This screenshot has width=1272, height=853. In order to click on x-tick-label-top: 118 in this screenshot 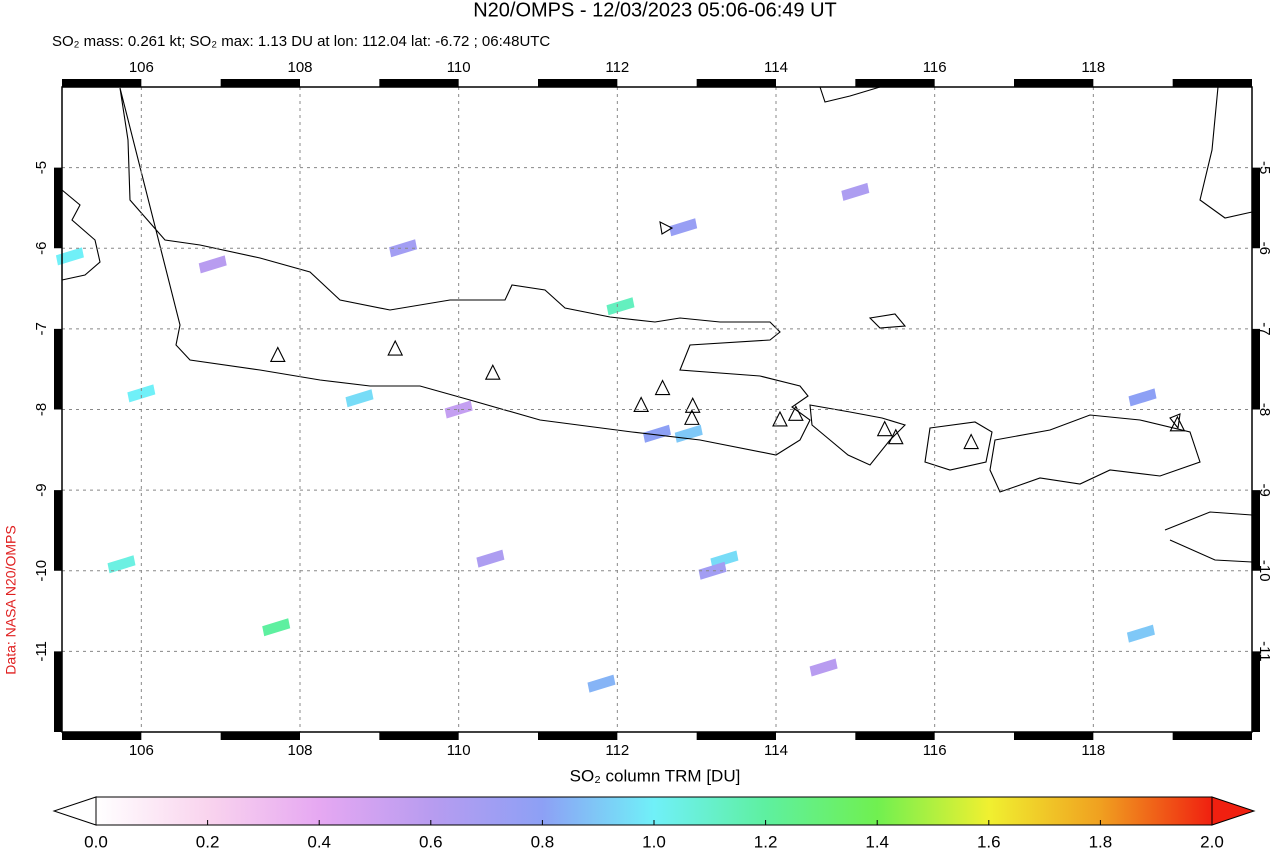, I will do `click(1093, 67)`.